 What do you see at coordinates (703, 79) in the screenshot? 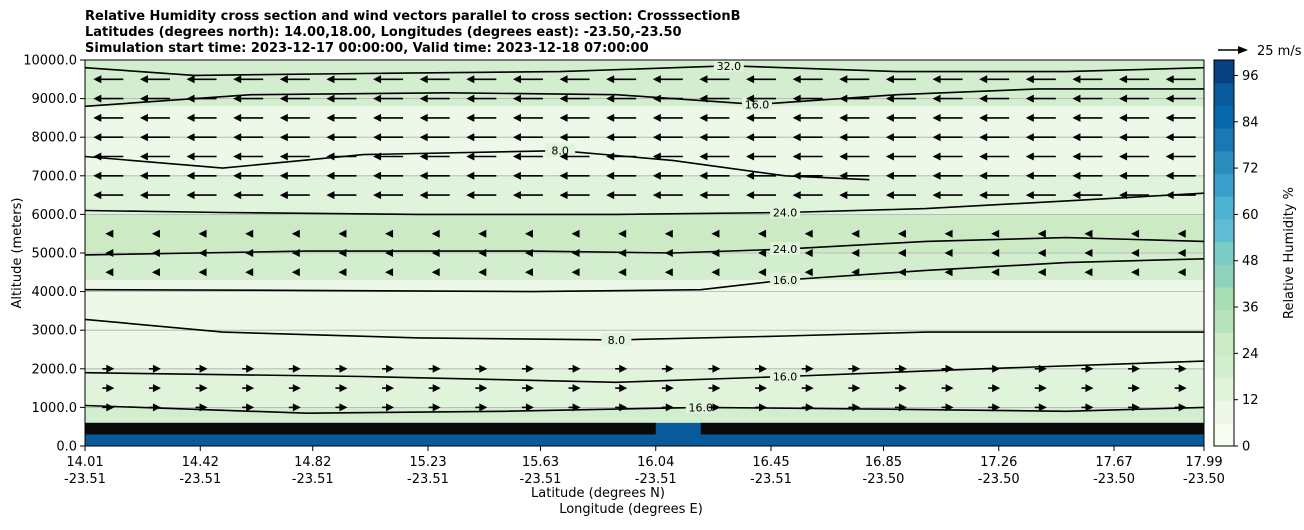
I see `wind-upper-6-13-head` at bounding box center [703, 79].